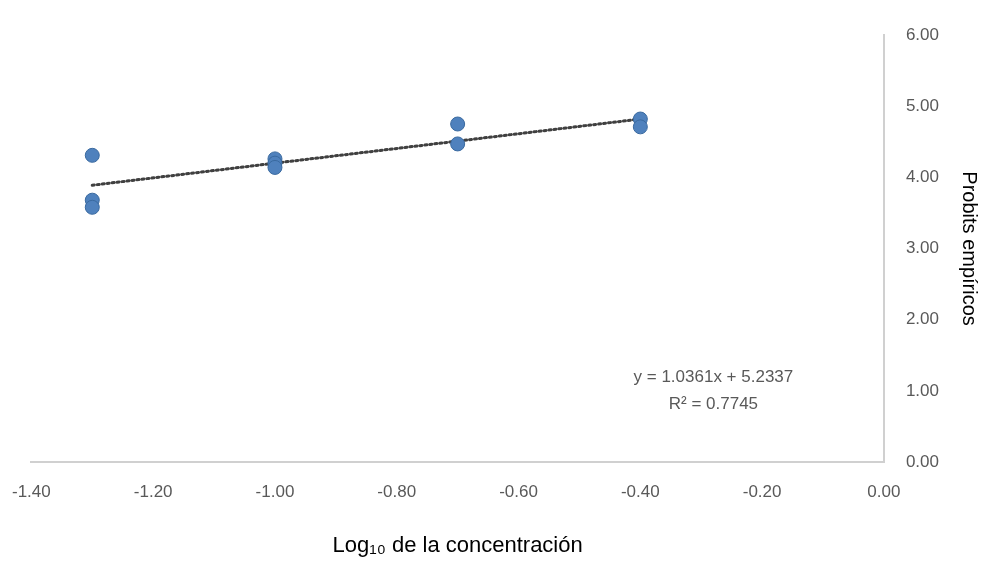  I want to click on y-tick-label: 1.00, so click(922, 390).